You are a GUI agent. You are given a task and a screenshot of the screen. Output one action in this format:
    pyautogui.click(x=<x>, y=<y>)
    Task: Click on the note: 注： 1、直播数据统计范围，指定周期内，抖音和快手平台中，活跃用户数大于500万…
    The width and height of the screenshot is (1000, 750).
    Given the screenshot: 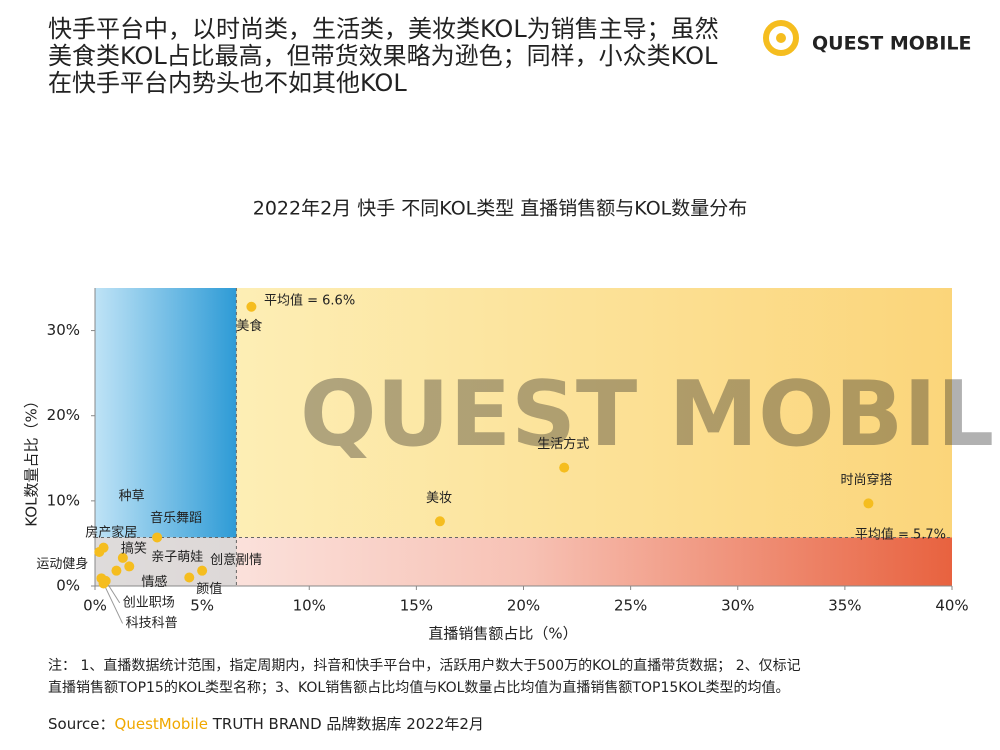 What is the action you would take?
    pyautogui.click(x=424, y=665)
    